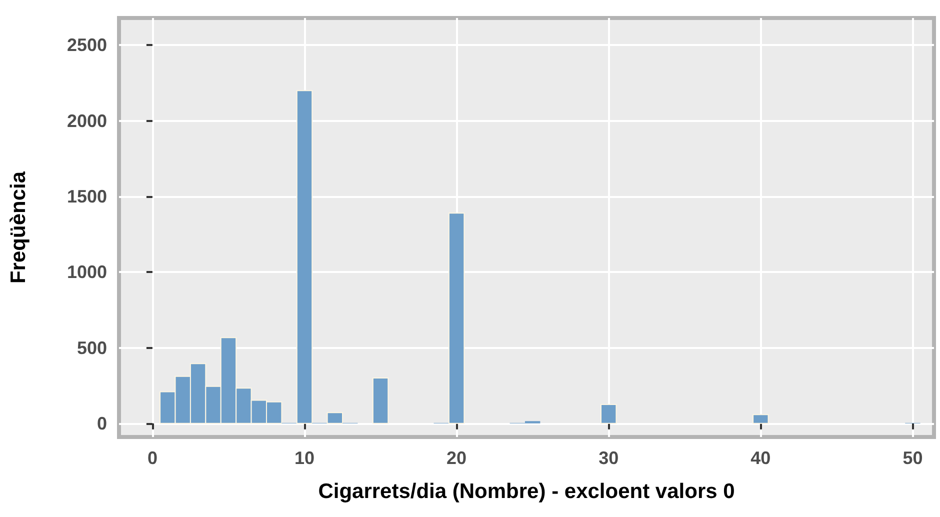  I want to click on y-tick-label: 1500, so click(86, 196).